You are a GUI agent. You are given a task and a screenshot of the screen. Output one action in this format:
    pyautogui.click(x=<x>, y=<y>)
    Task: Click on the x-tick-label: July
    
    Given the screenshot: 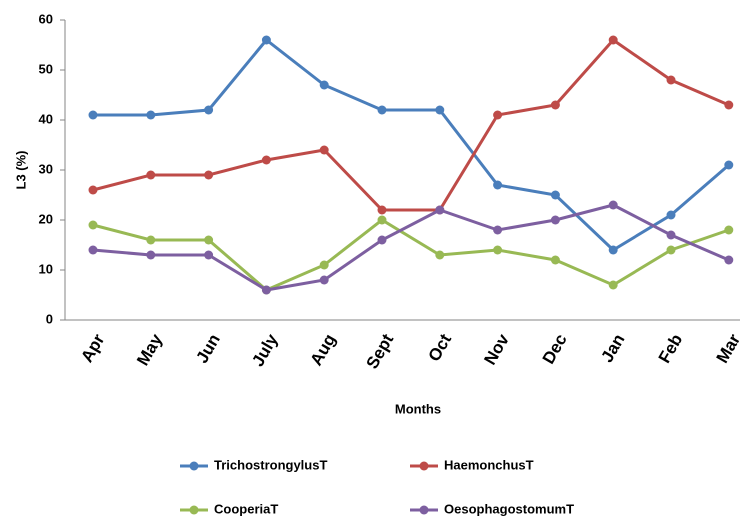 What is the action you would take?
    pyautogui.click(x=265, y=349)
    